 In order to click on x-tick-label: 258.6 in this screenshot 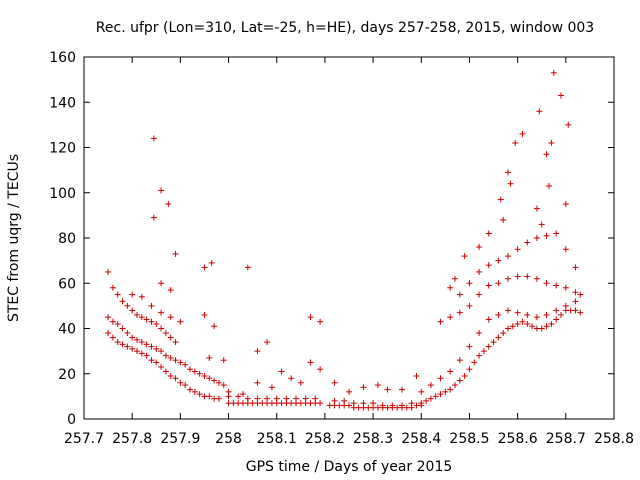, I will do `click(518, 439)`.